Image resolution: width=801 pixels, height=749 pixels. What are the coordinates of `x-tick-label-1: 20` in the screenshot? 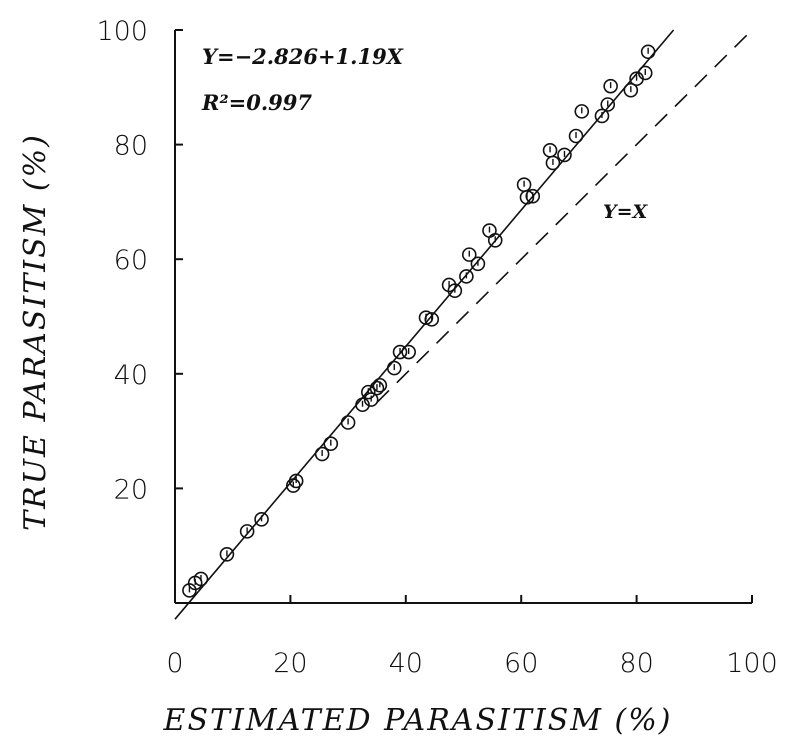 It's located at (290, 663).